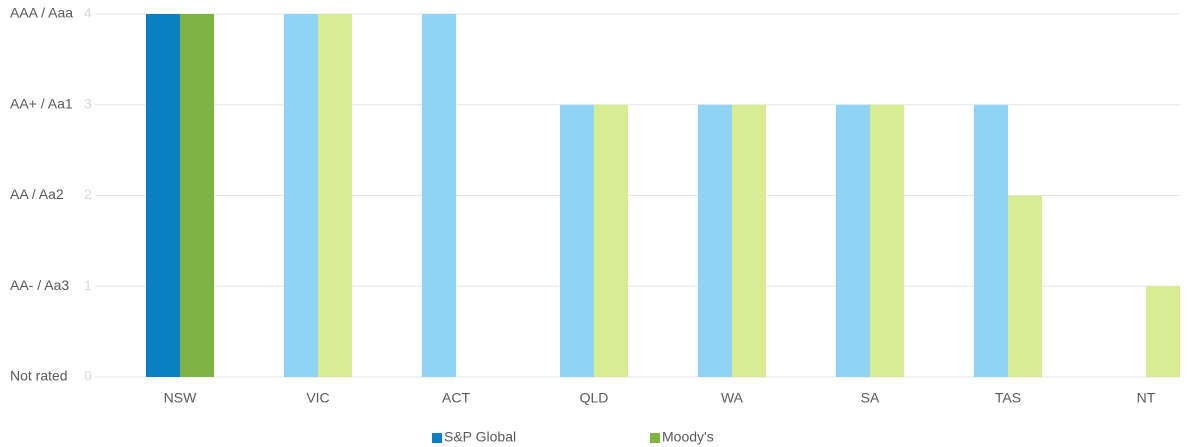 The width and height of the screenshot is (1190, 447). Describe the element at coordinates (1008, 398) in the screenshot. I see `x-tick-label: TAS` at that location.